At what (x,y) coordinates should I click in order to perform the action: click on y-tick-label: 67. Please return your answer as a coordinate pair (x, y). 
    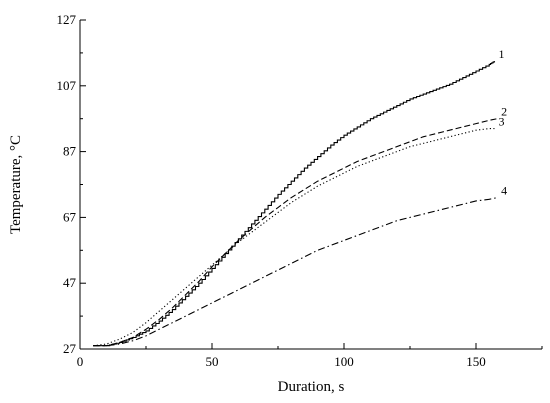
    Looking at the image, I should click on (70, 216).